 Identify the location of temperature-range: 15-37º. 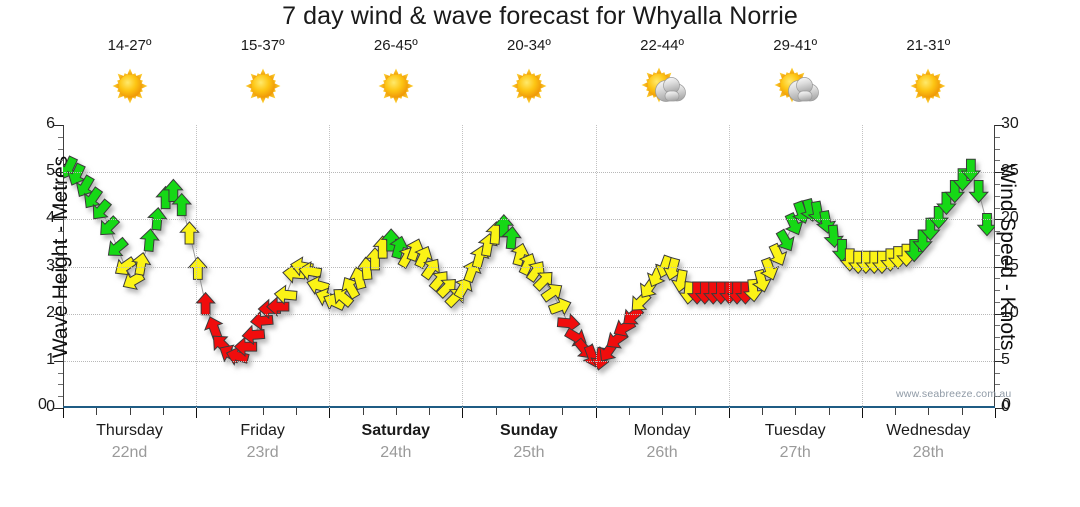
(262, 45).